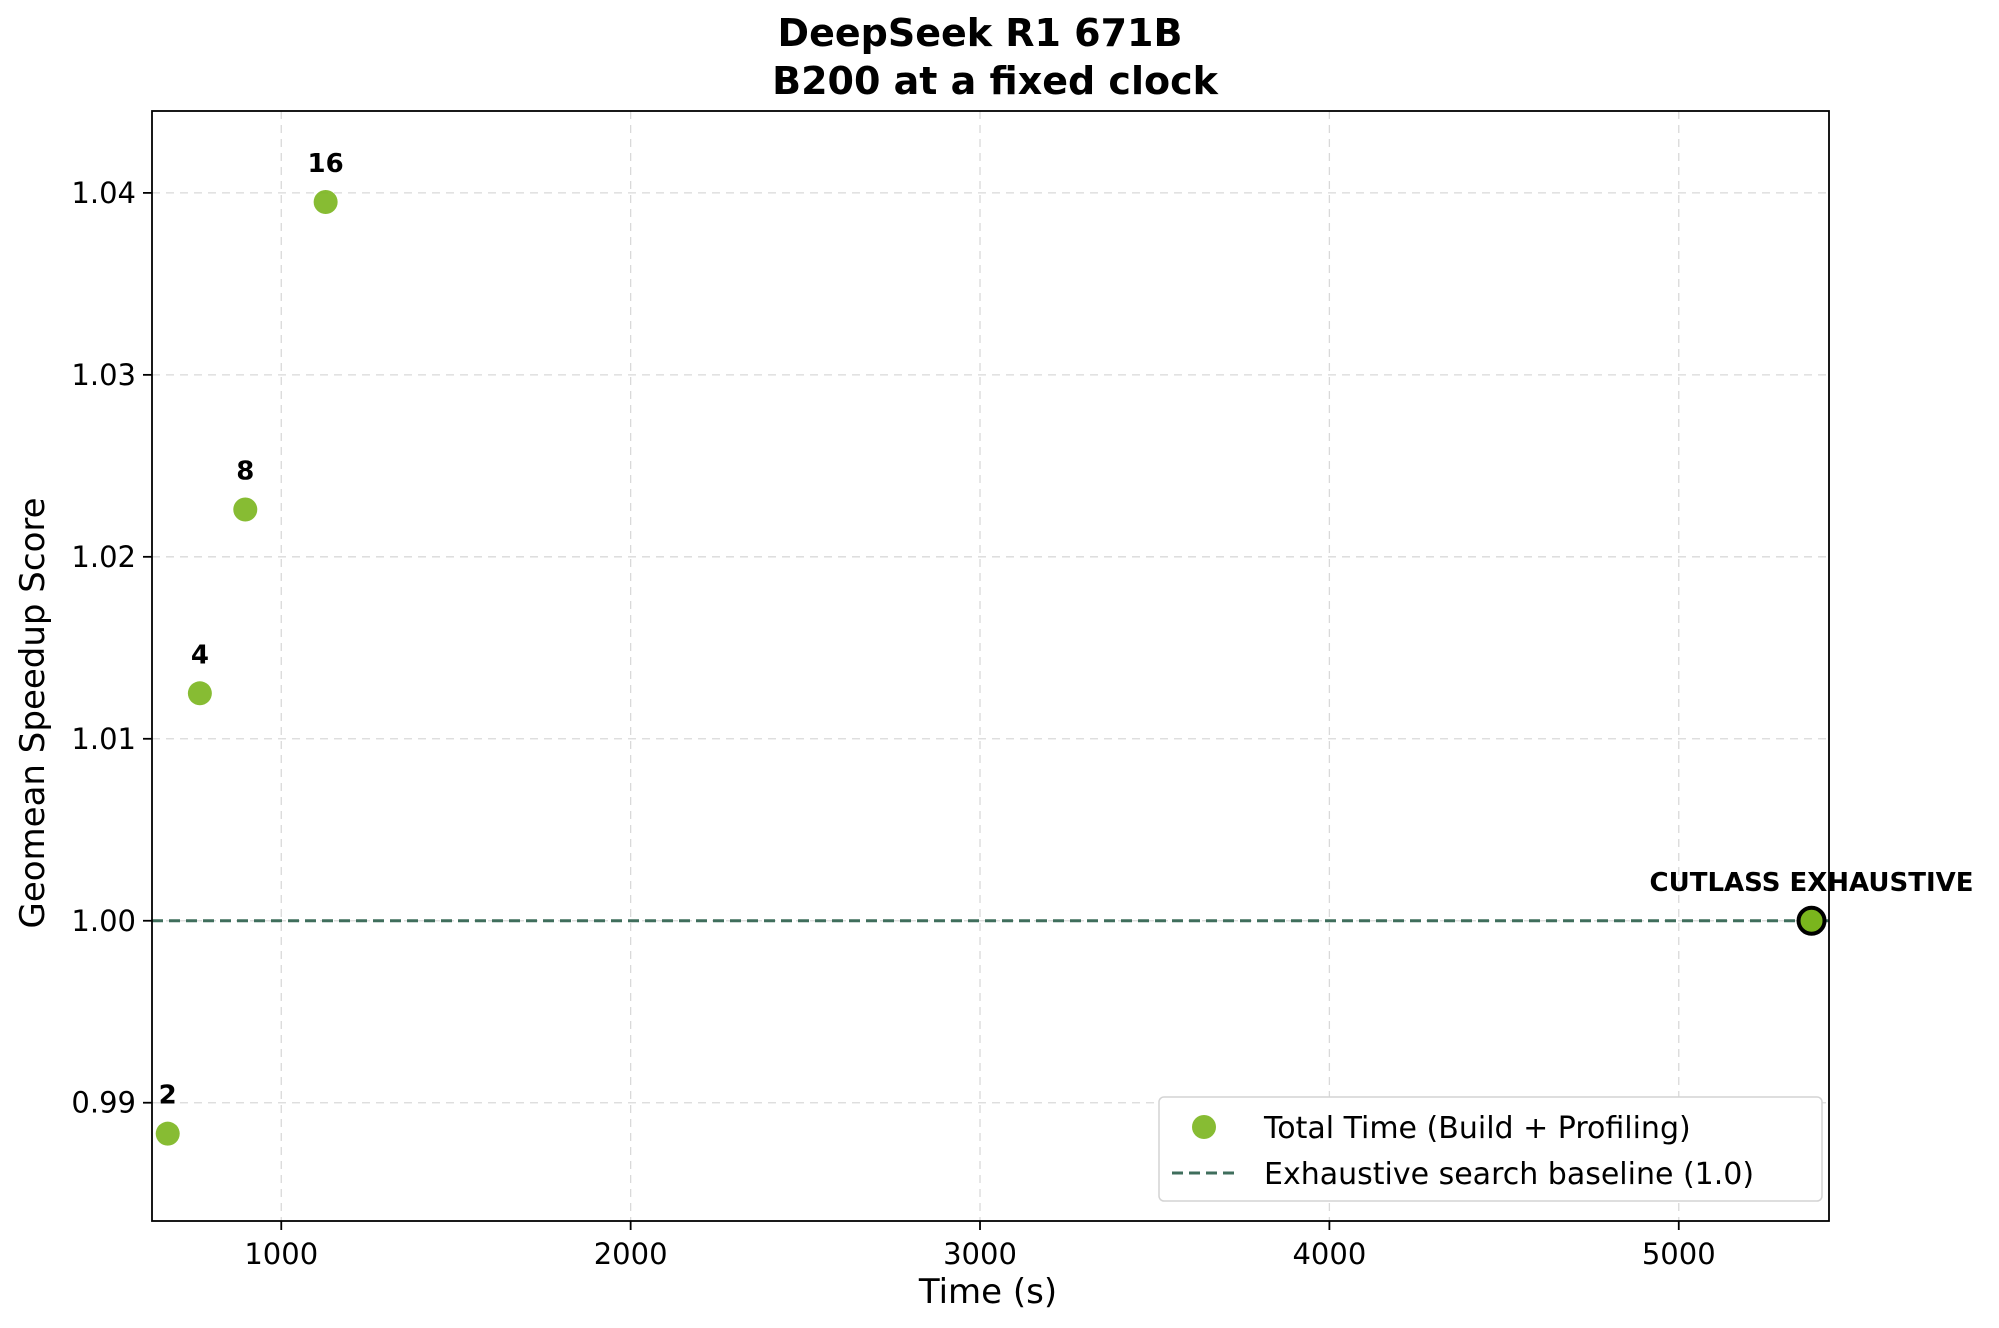 This screenshot has width=1999, height=1328. I want to click on x-tick-label: 5000, so click(1679, 1254).